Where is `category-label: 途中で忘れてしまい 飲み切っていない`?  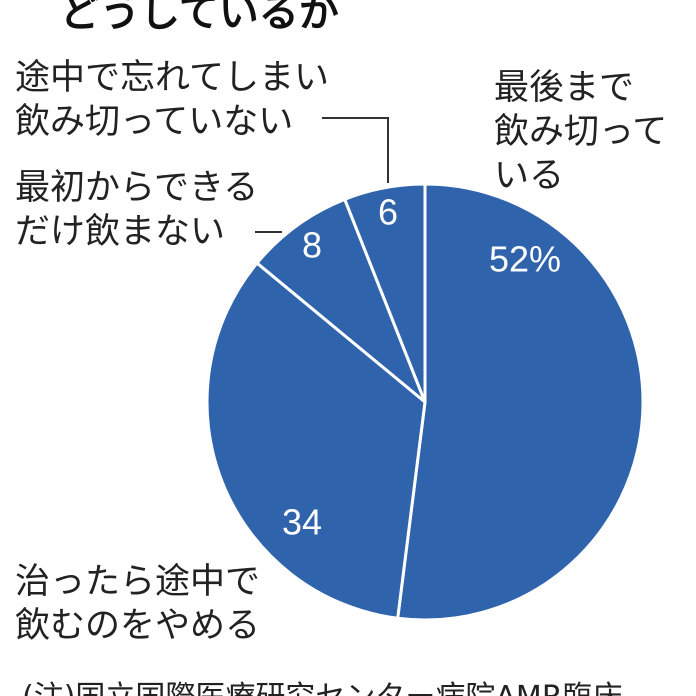 category-label: 途中で忘れてしまい 飲み切っていない is located at coordinates (172, 100).